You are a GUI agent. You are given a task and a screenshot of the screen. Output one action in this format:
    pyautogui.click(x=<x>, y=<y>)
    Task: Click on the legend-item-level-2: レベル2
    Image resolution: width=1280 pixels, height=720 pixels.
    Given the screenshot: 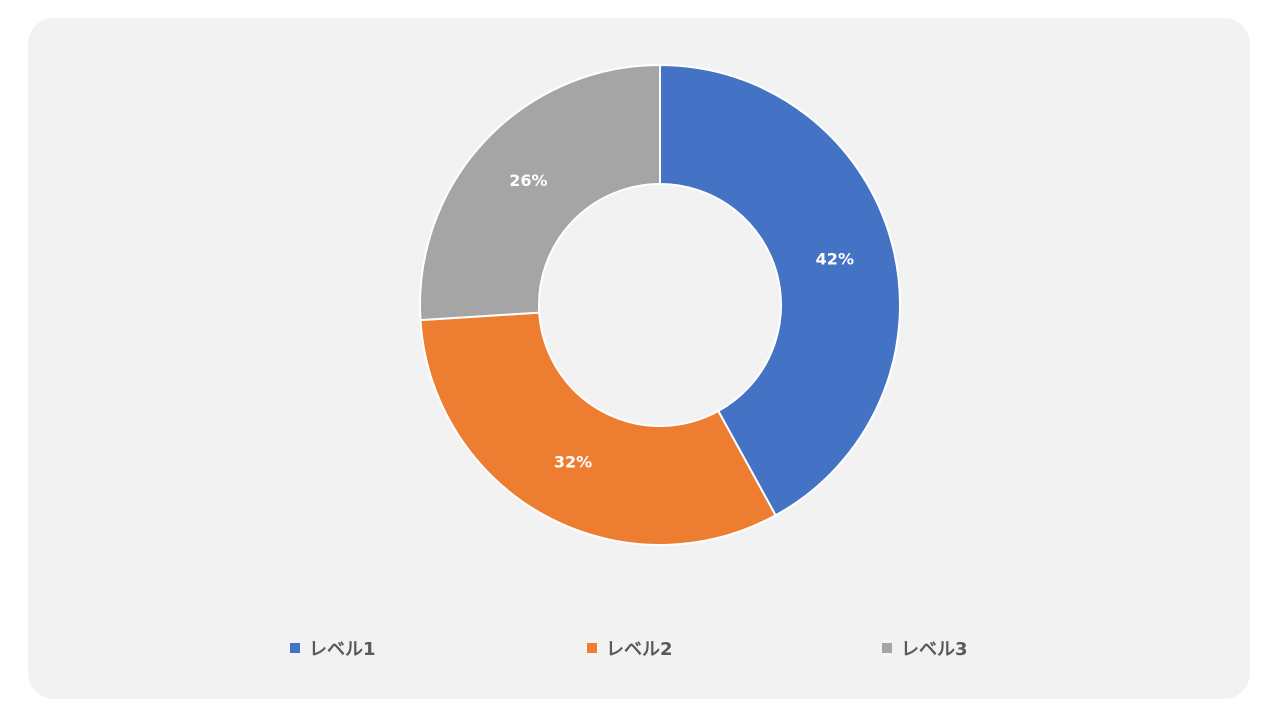 What is the action you would take?
    pyautogui.click(x=630, y=648)
    